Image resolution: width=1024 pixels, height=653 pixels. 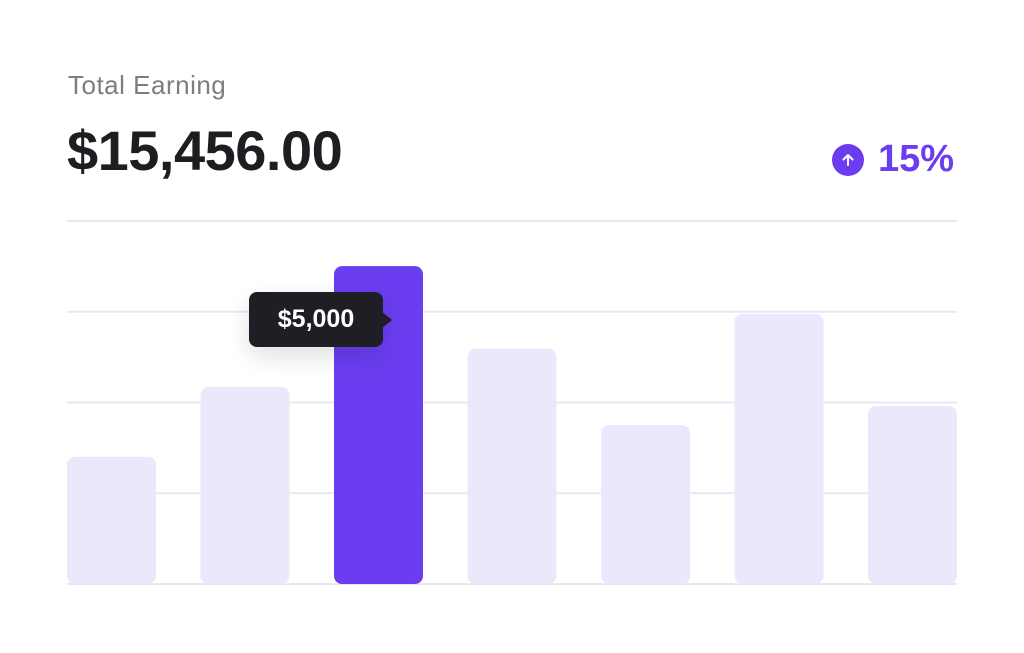 What do you see at coordinates (915, 159) in the screenshot?
I see `change-percent: 15%` at bounding box center [915, 159].